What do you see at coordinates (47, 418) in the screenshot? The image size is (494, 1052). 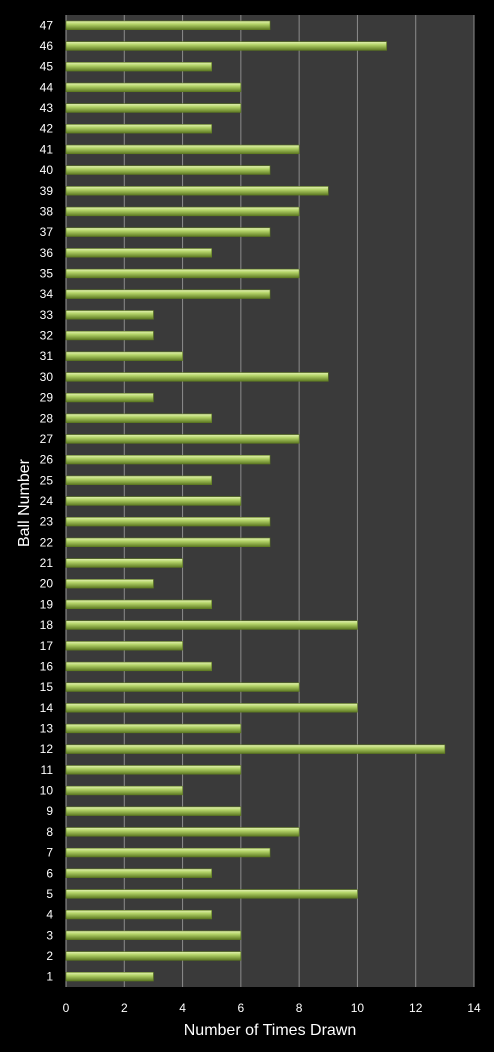 I see `y-tick-label-28: 28` at bounding box center [47, 418].